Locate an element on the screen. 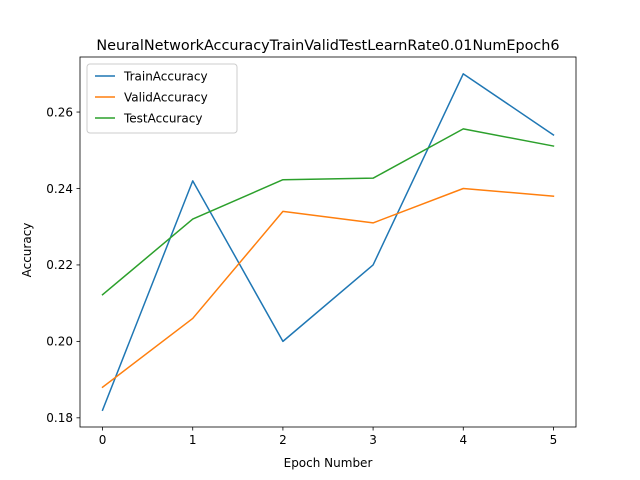  legend-label-testaccuracy: TestAccuracy is located at coordinates (162, 118).